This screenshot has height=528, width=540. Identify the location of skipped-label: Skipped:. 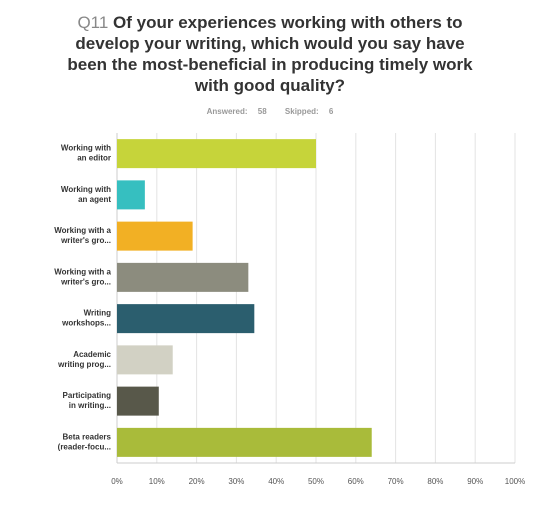
(301, 111).